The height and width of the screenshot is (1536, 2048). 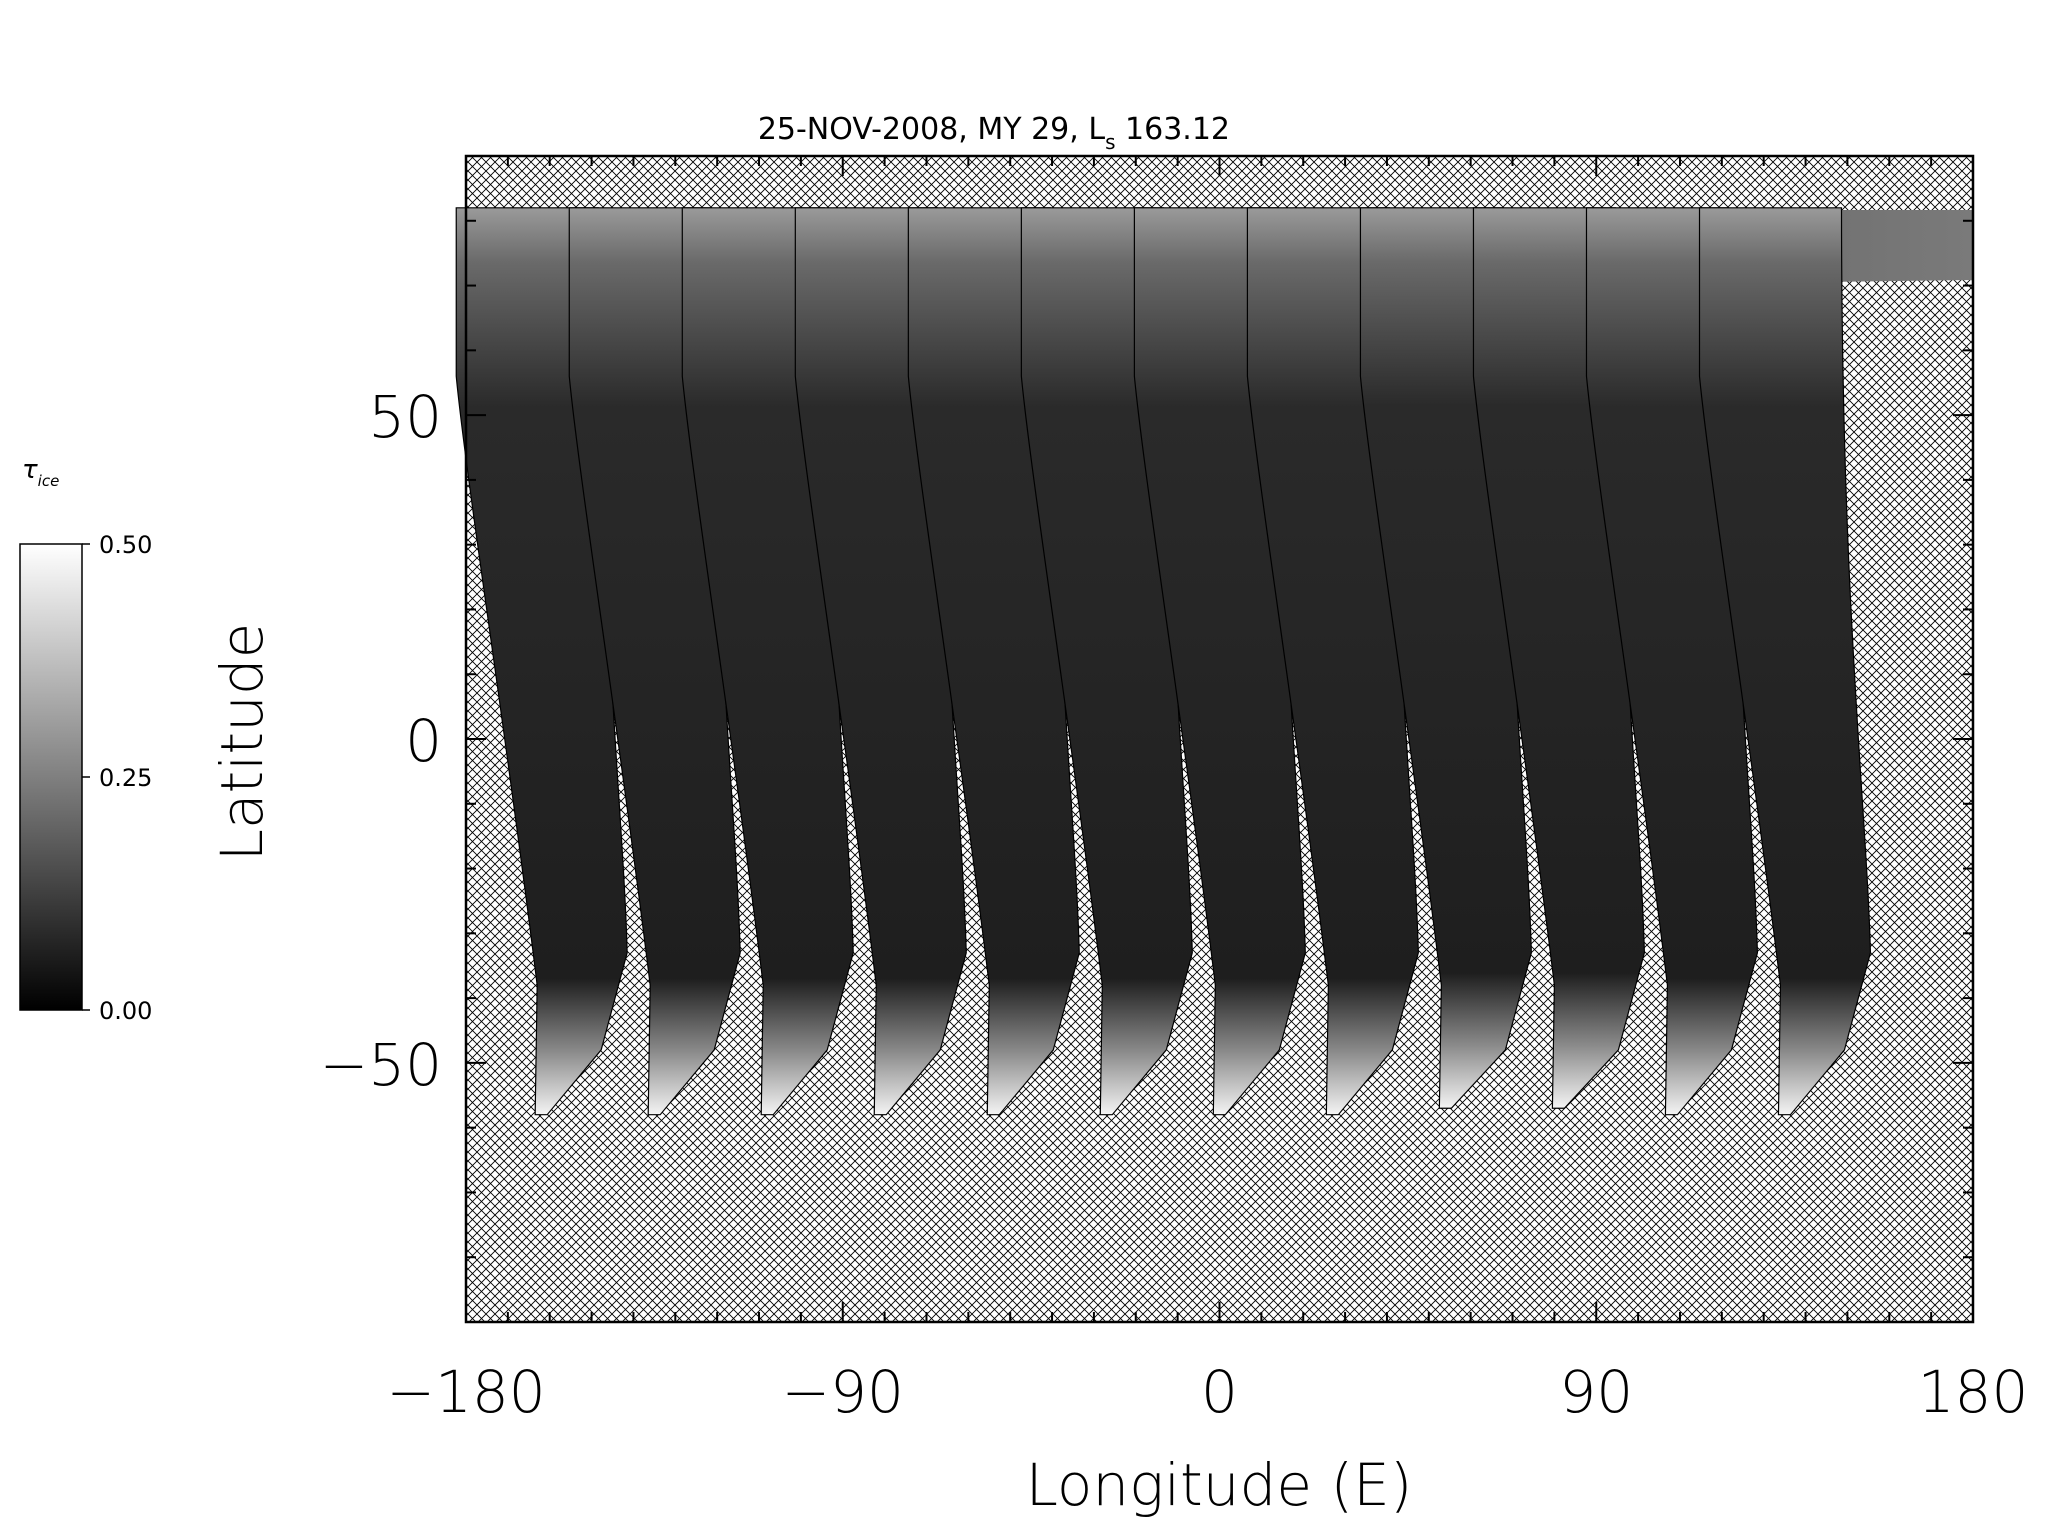 What do you see at coordinates (1596, 1392) in the screenshot?
I see `x-tick-label: 90` at bounding box center [1596, 1392].